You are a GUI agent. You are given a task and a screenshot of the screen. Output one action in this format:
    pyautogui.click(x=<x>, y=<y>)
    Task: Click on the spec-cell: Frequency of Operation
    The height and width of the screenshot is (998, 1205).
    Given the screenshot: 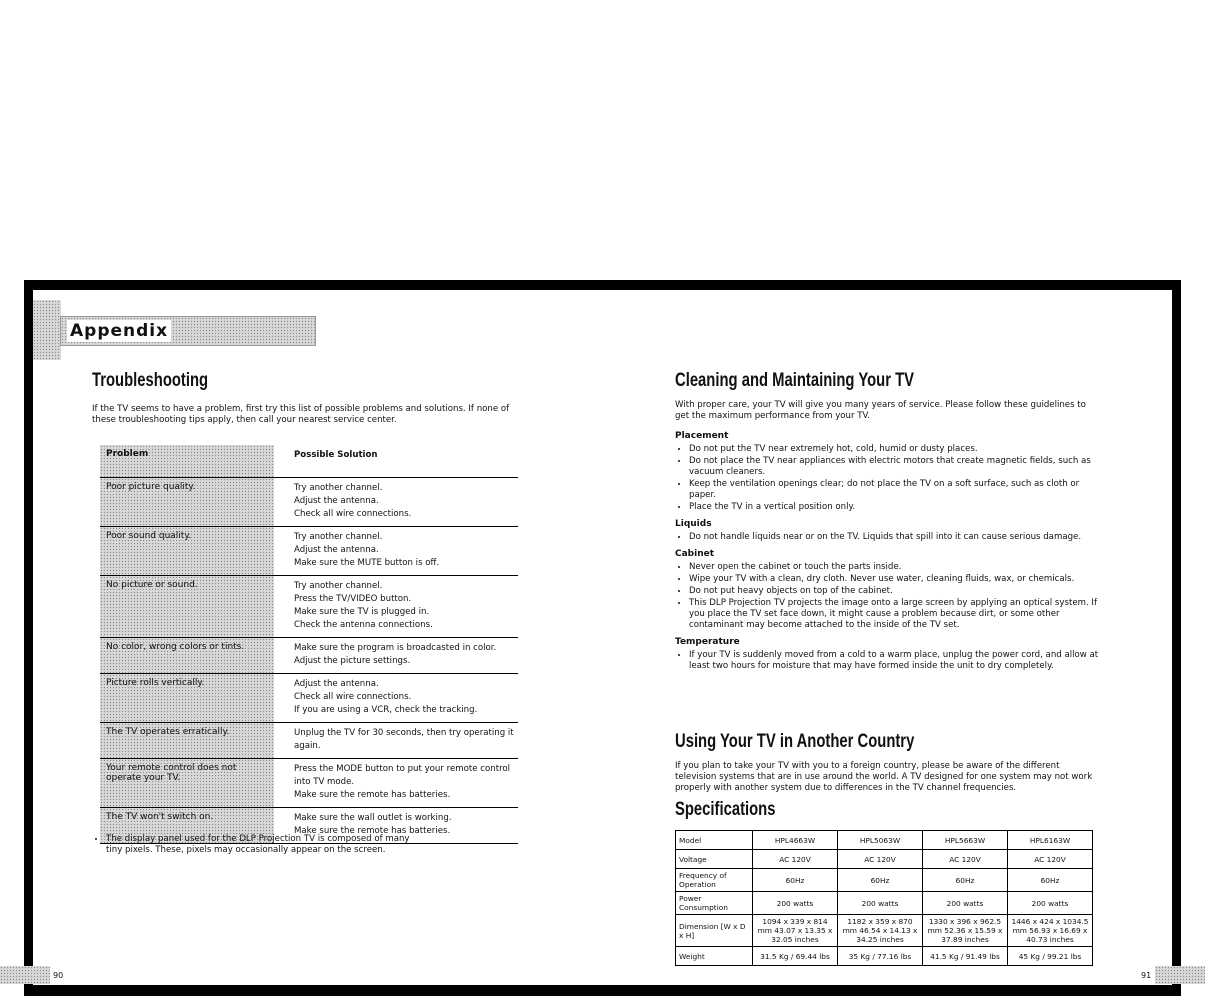 What is the action you would take?
    pyautogui.click(x=714, y=880)
    